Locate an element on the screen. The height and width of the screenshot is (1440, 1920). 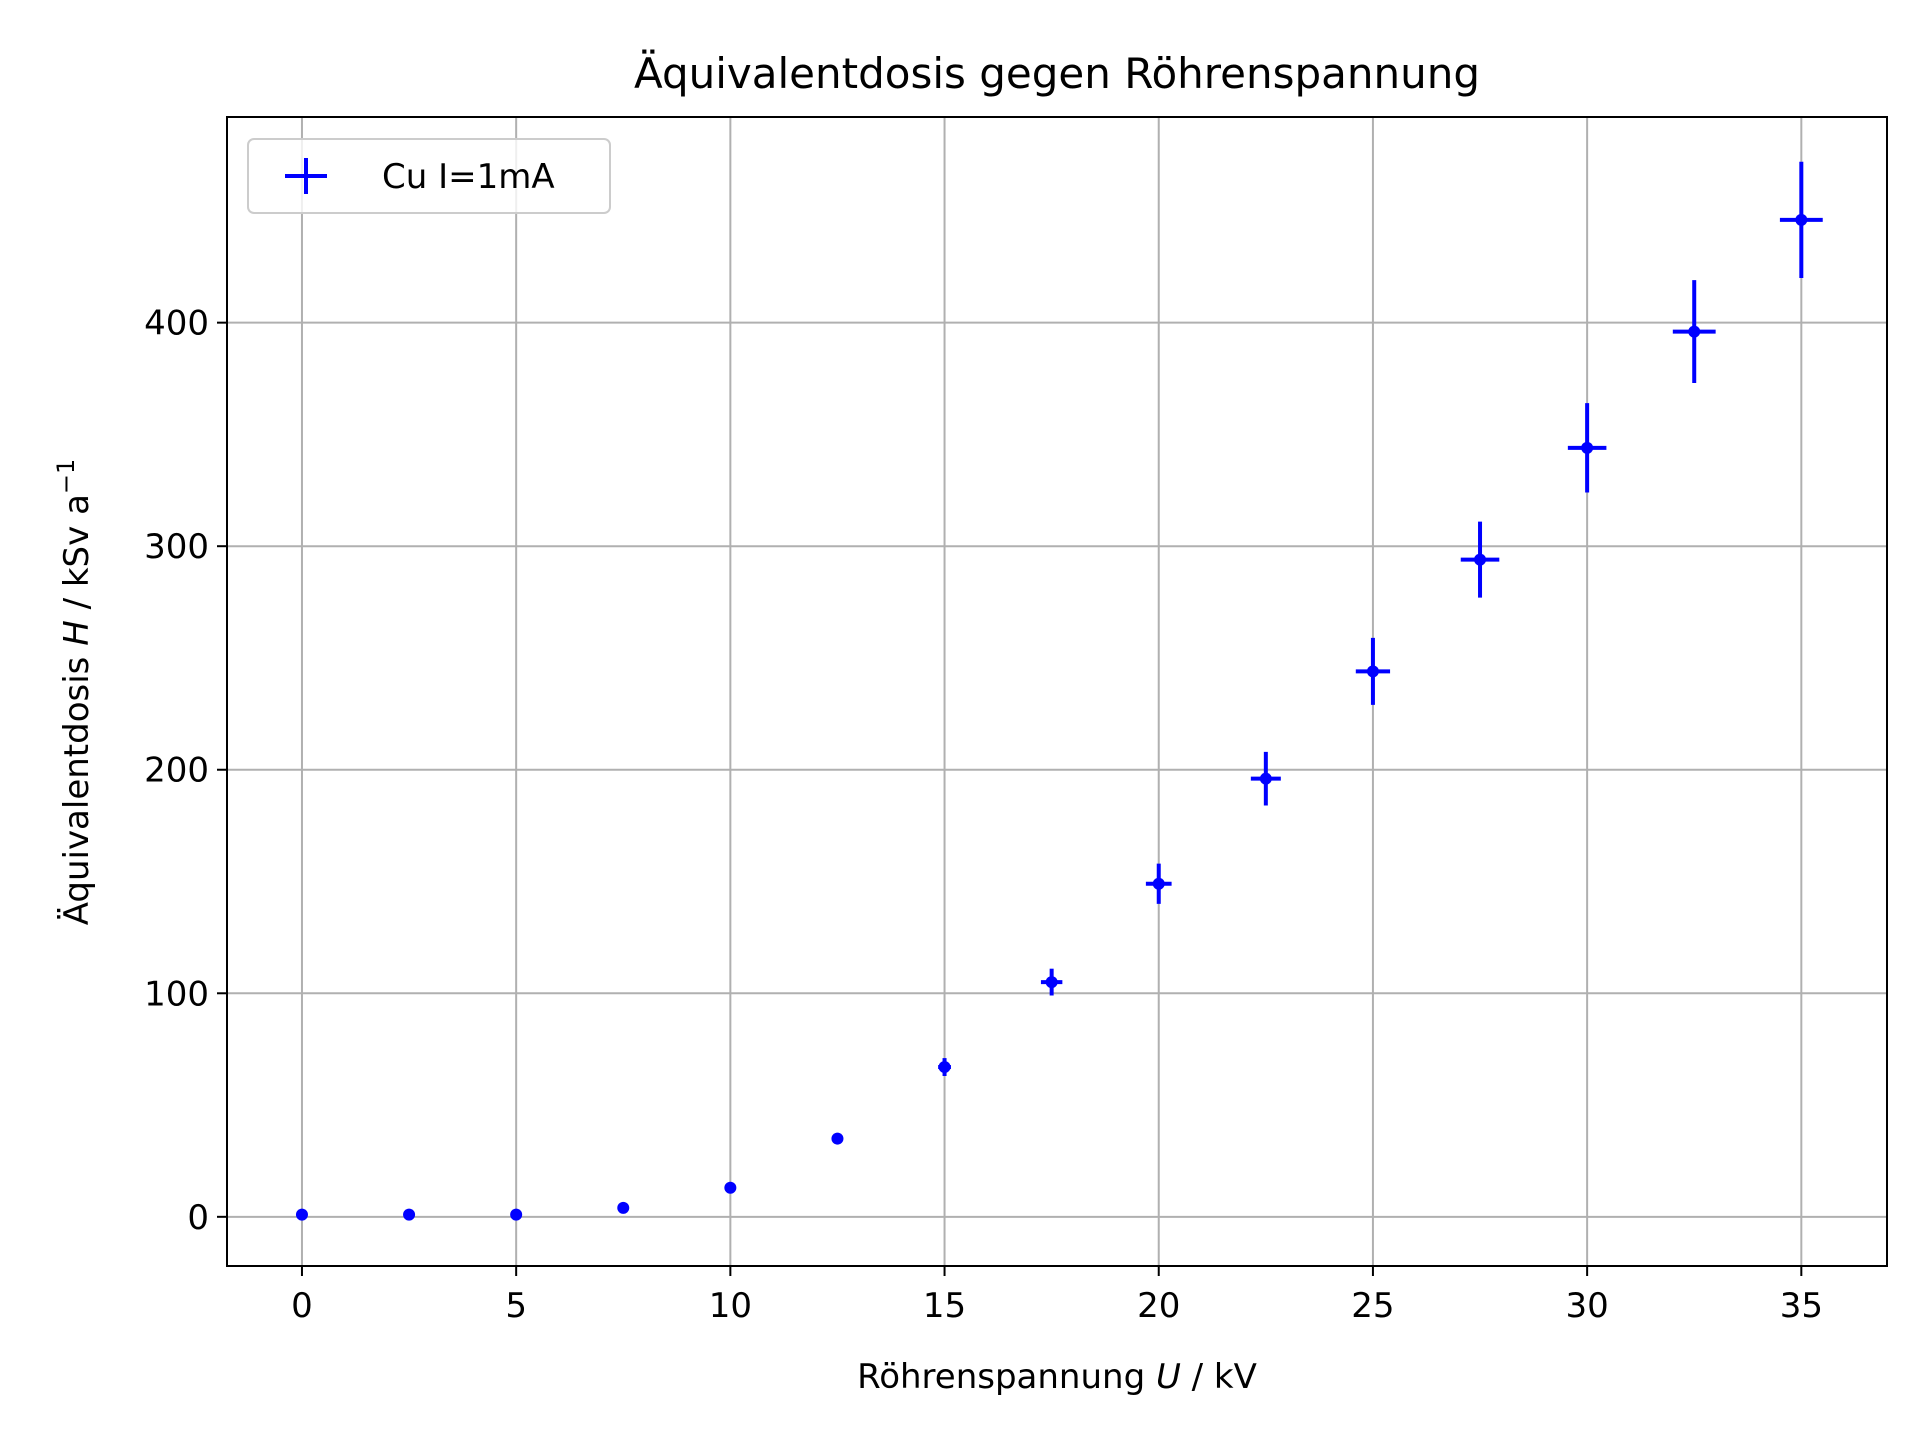
legend-box is located at coordinates (429, 176).